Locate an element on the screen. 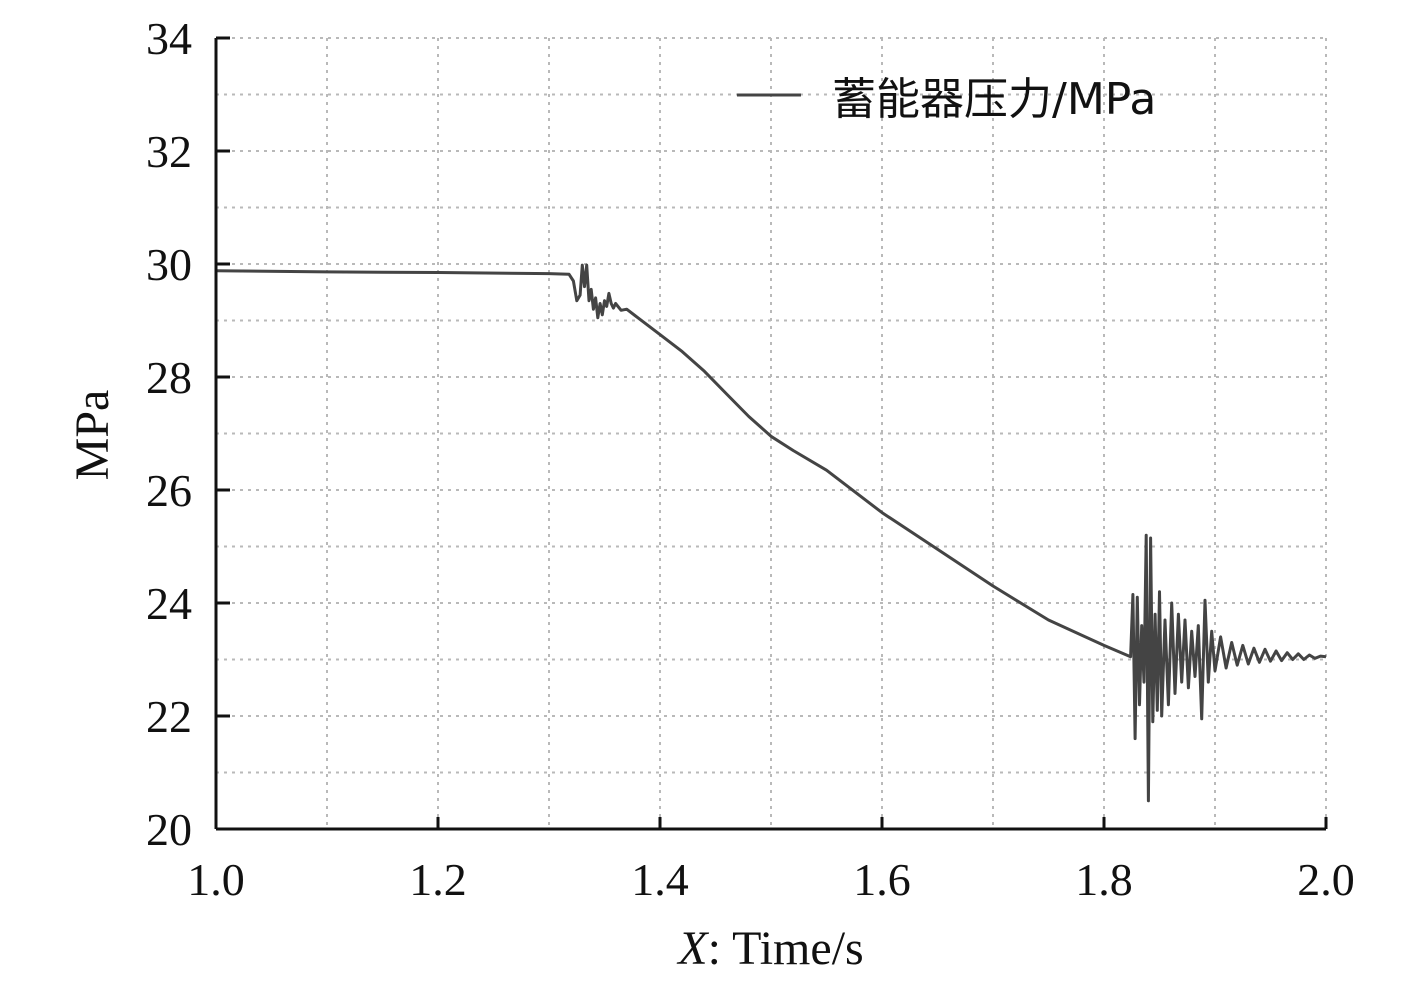 This screenshot has height=992, width=1417. x-axis-ticks: 1.0 1.2 1.4 1.6 1.8 2.0 is located at coordinates (771, 861).